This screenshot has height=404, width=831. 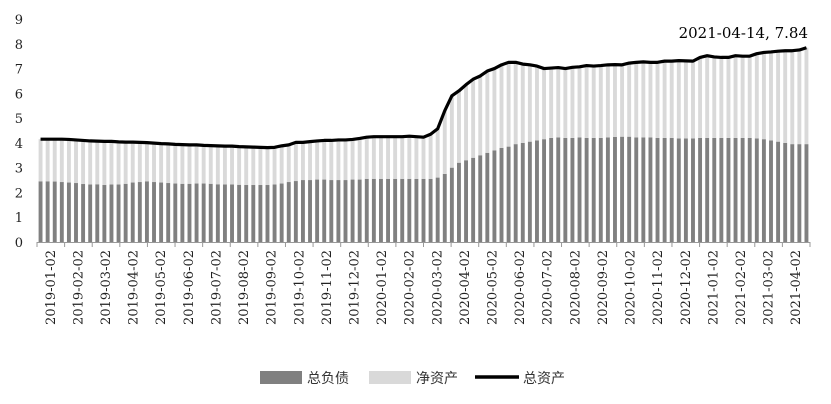 What do you see at coordinates (19, 243) in the screenshot?
I see `y-tick-label: 0` at bounding box center [19, 243].